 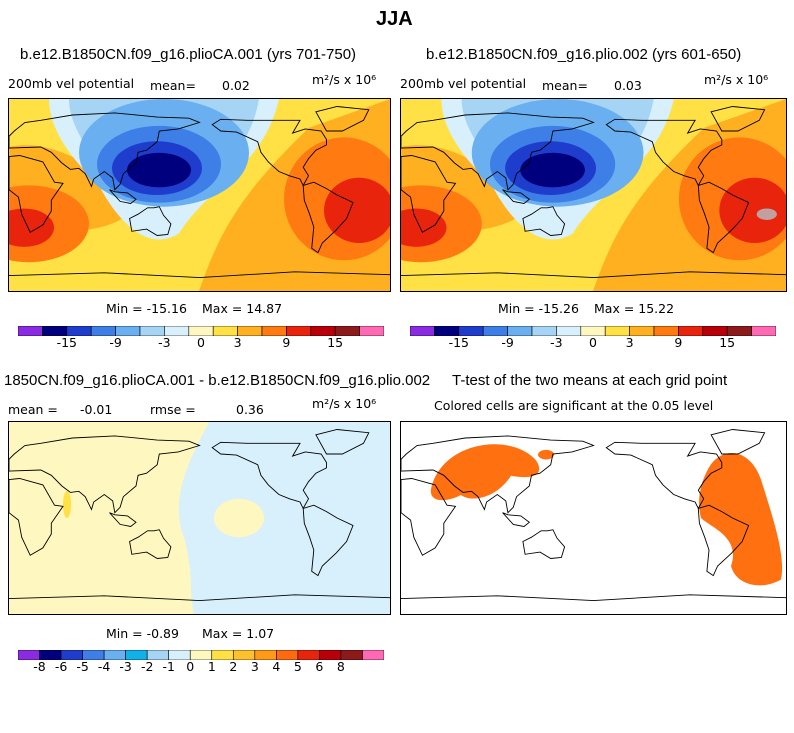 I want to click on panel2-colorbar-tick-0: -15, so click(x=459, y=342).